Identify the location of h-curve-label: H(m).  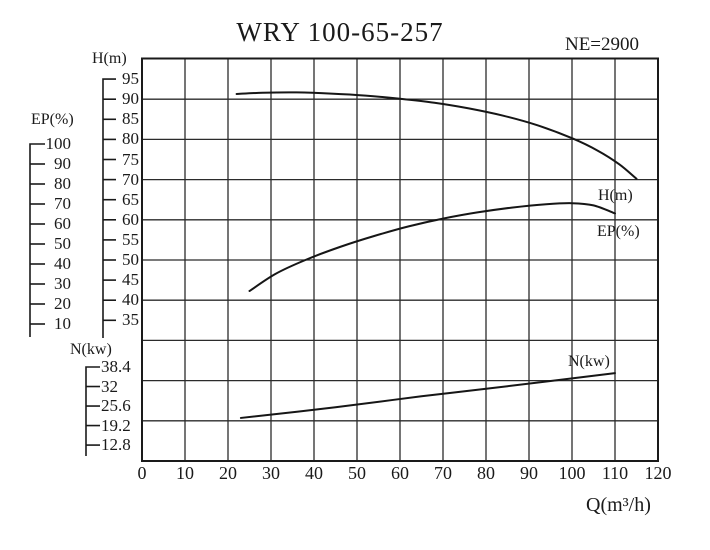
(615, 195).